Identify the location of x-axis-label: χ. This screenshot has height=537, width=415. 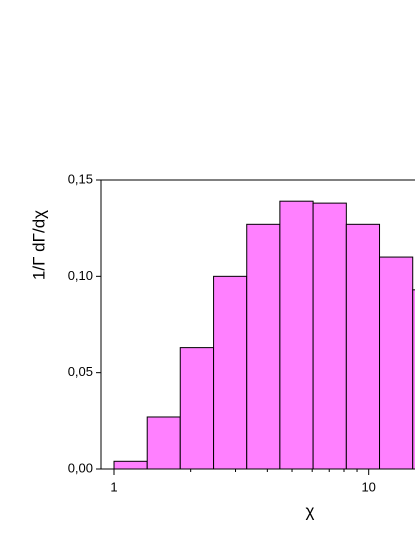
(310, 510).